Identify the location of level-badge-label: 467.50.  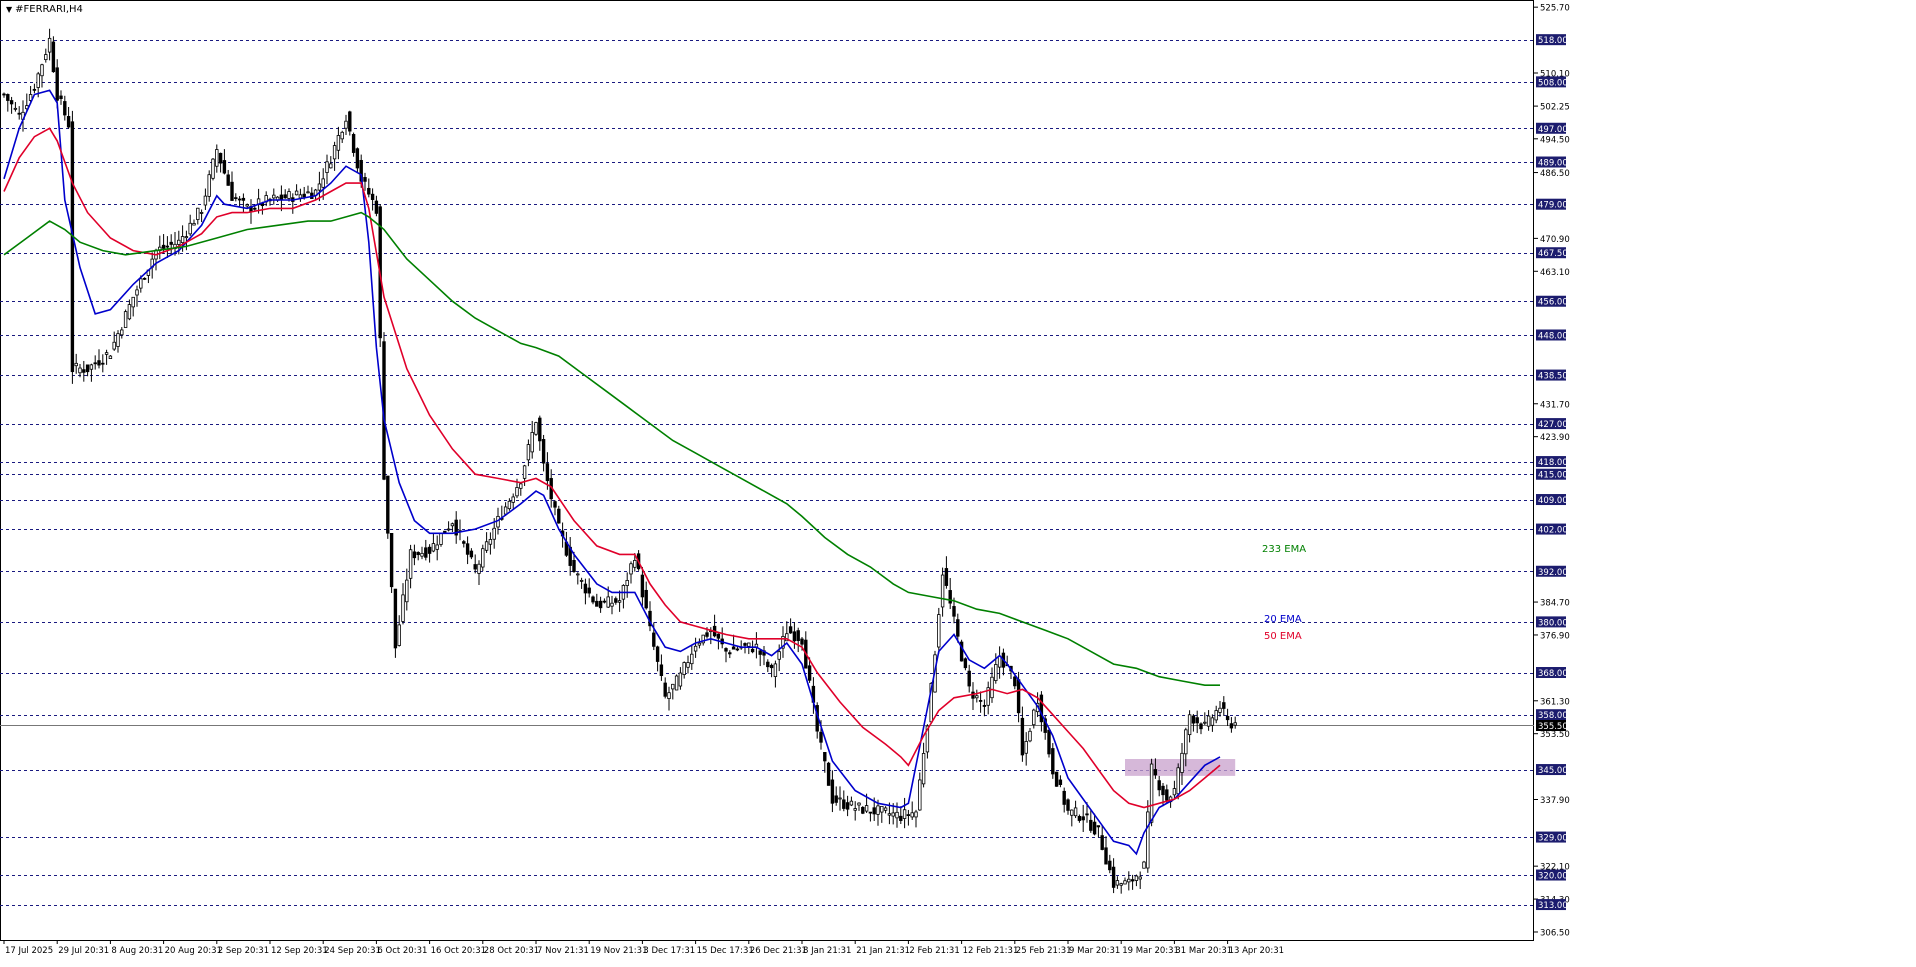
(1553, 254).